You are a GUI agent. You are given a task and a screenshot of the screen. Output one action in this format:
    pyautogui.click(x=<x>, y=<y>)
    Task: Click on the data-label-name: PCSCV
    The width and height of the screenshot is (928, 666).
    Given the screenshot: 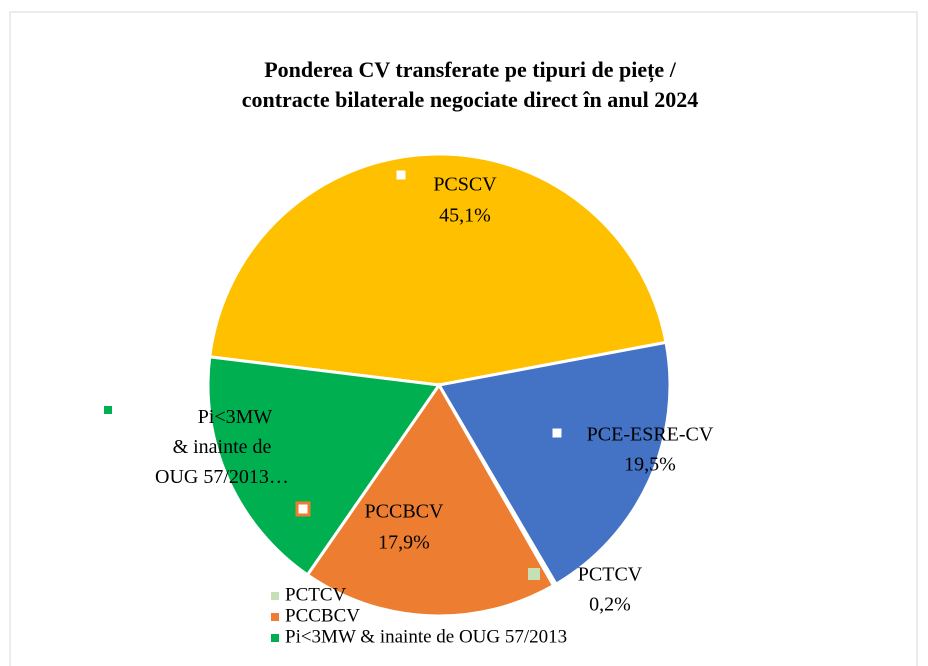 What is the action you would take?
    pyautogui.click(x=465, y=185)
    